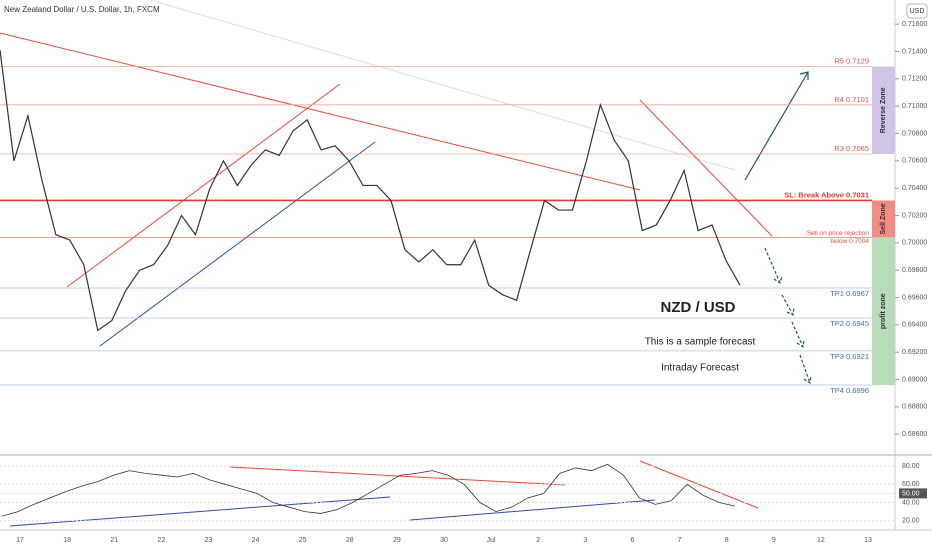  Describe the element at coordinates (911, 484) in the screenshot. I see `rsi-tick-label: 60.00` at that location.